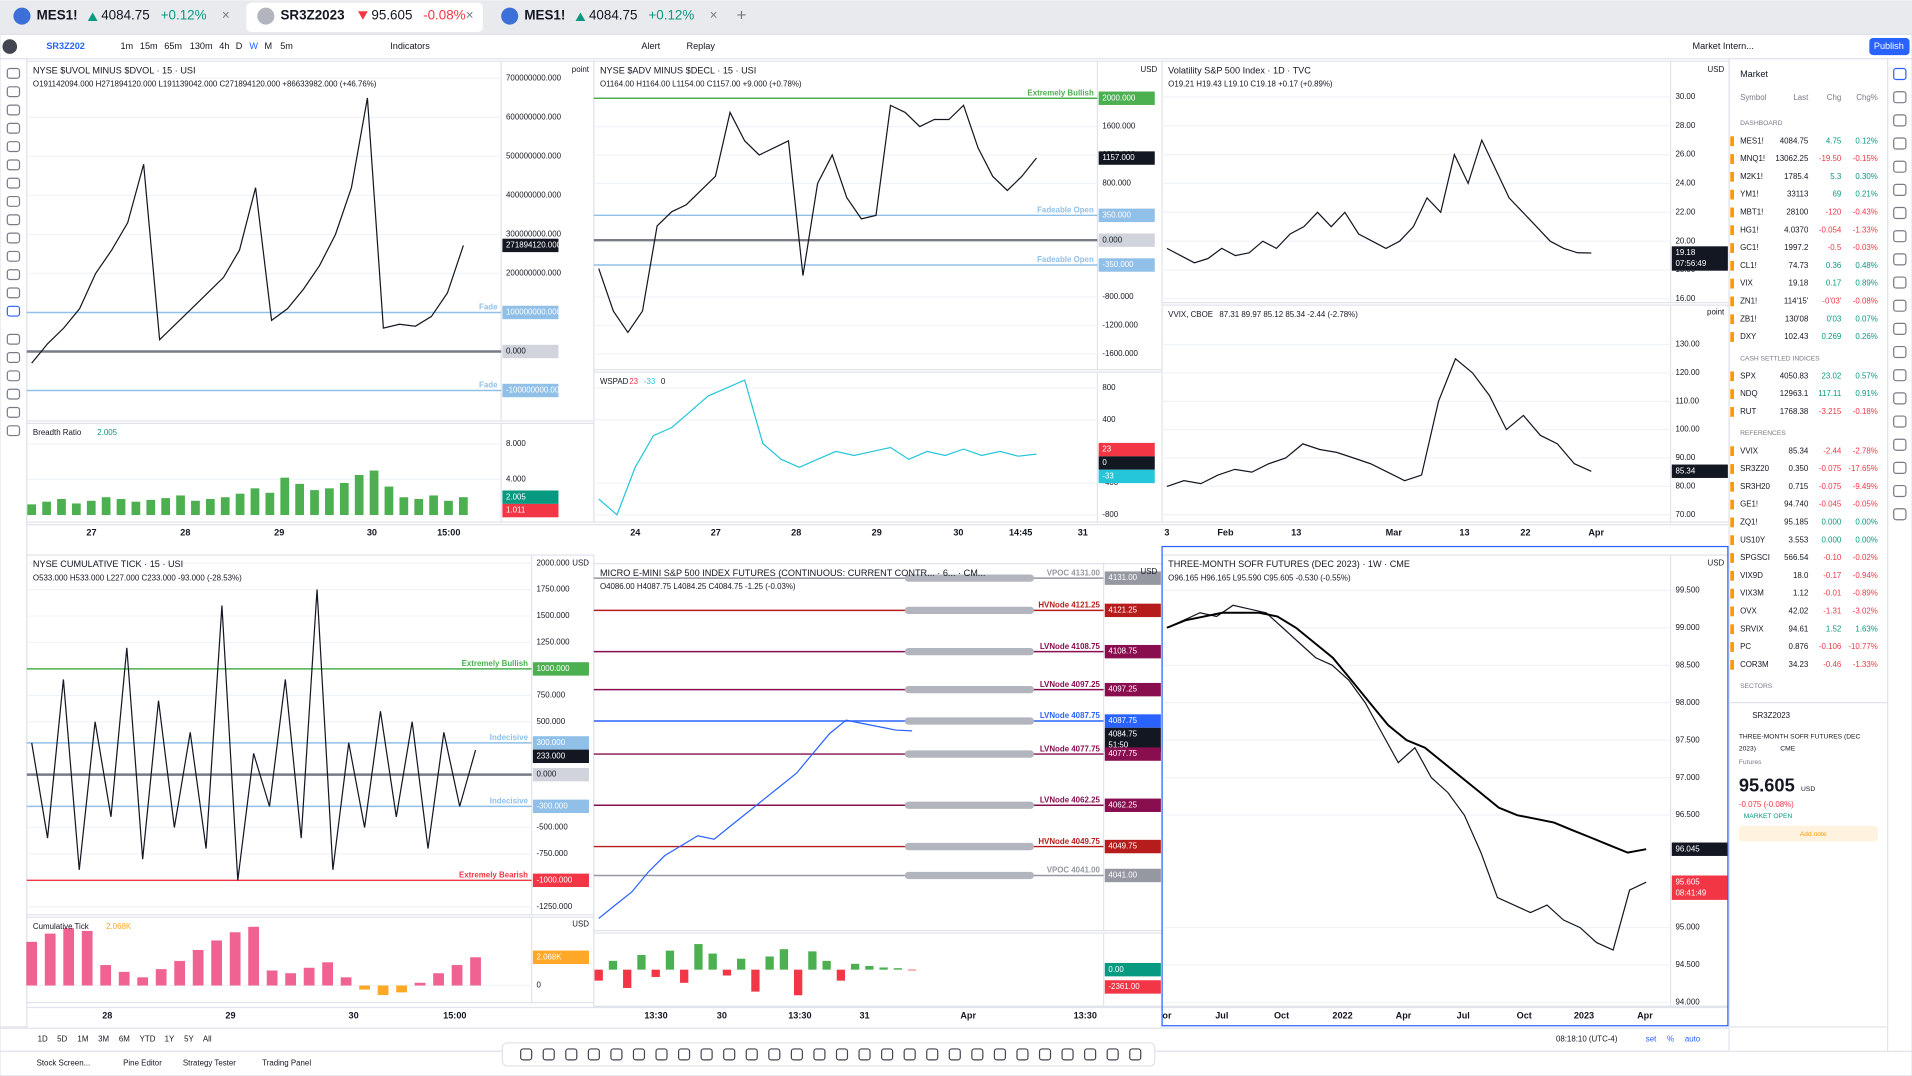 The height and width of the screenshot is (1076, 1912). I want to click on watchlist-cell: MBT1!, so click(1751, 212).